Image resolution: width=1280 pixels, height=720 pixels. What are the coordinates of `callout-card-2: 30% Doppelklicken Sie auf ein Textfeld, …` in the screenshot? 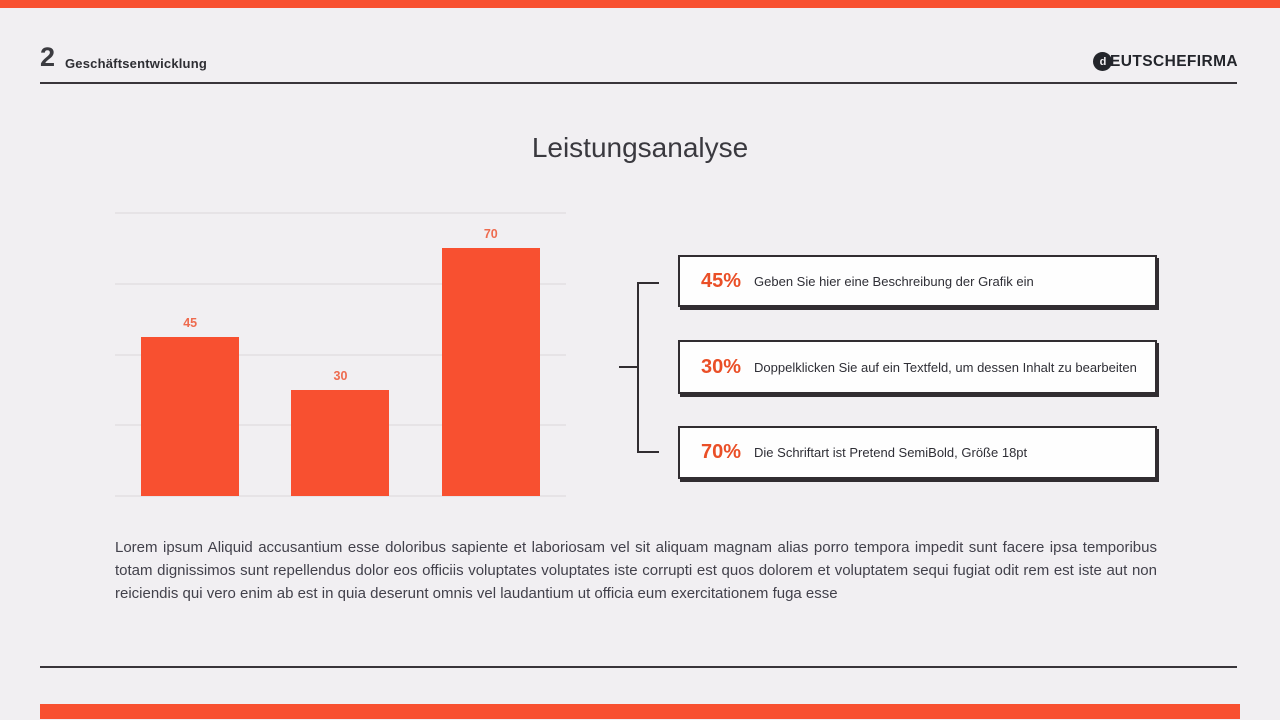 It's located at (917, 367).